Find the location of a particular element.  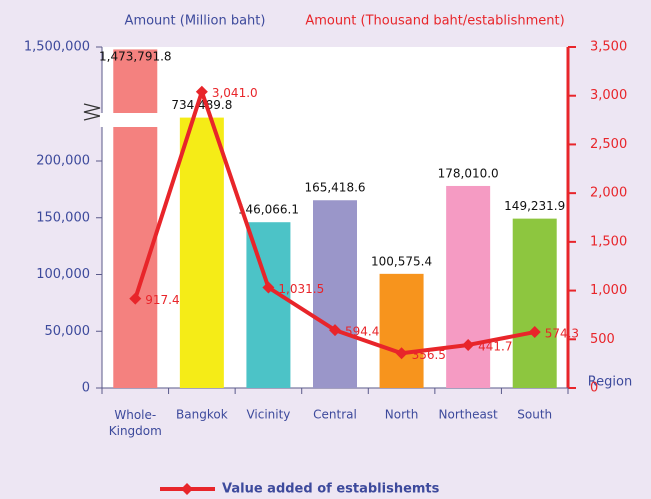

x-tick-label: Whole-Kingdom is located at coordinates (135, 423).